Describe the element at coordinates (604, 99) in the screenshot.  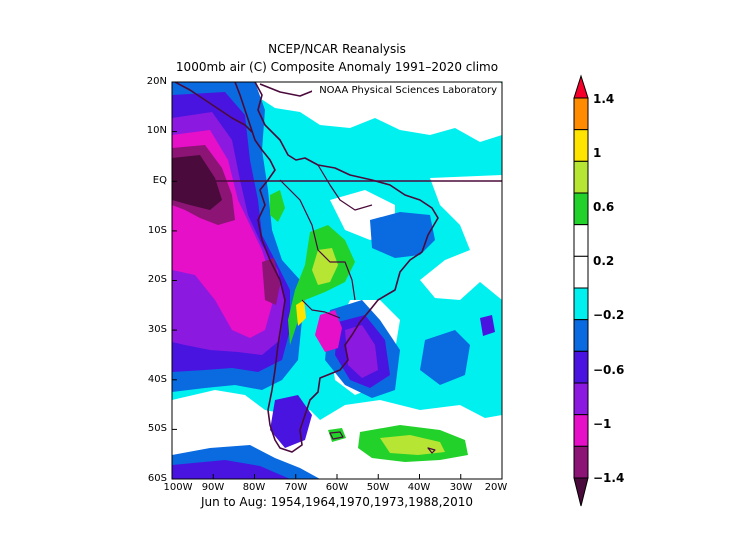
I see `colorbar-label-1-4: 1.4` at that location.